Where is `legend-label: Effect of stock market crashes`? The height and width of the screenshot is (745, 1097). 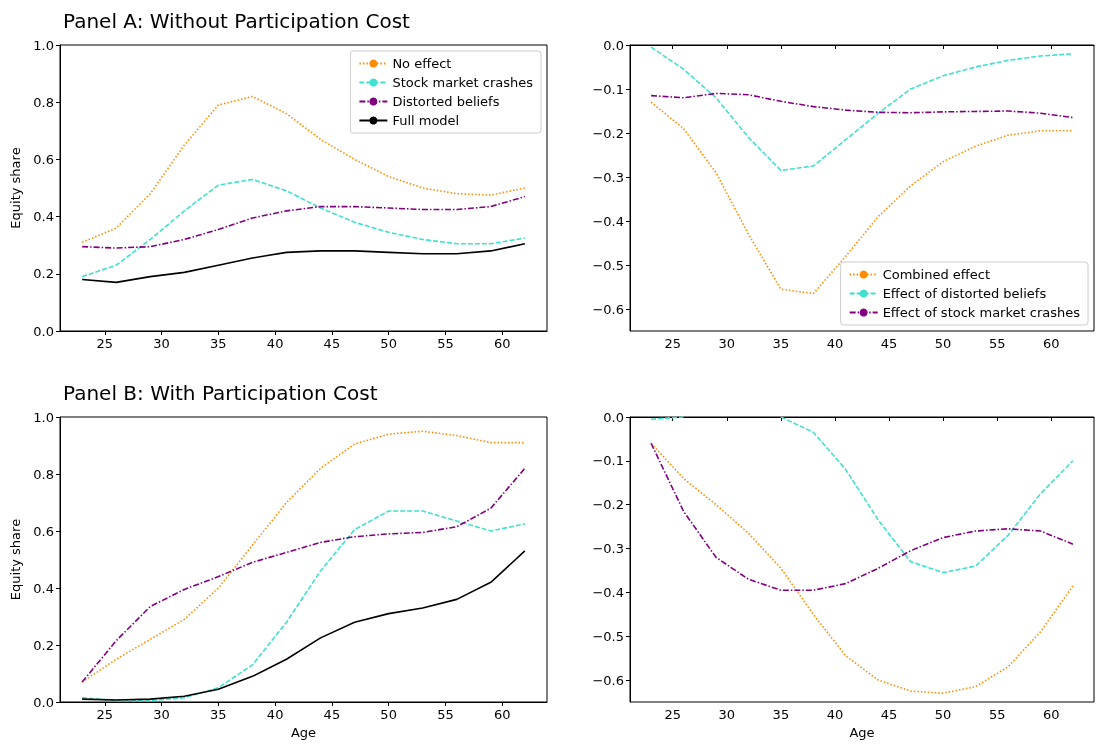
legend-label: Effect of stock market crashes is located at coordinates (981, 312).